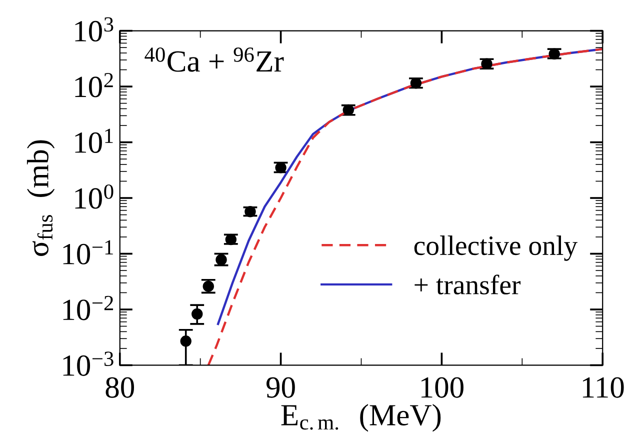 Image resolution: width=631 pixels, height=440 pixels. What do you see at coordinates (214, 59) in the screenshot?
I see `annotation: $^{40}$Ca + $^{96}$Zr` at bounding box center [214, 59].